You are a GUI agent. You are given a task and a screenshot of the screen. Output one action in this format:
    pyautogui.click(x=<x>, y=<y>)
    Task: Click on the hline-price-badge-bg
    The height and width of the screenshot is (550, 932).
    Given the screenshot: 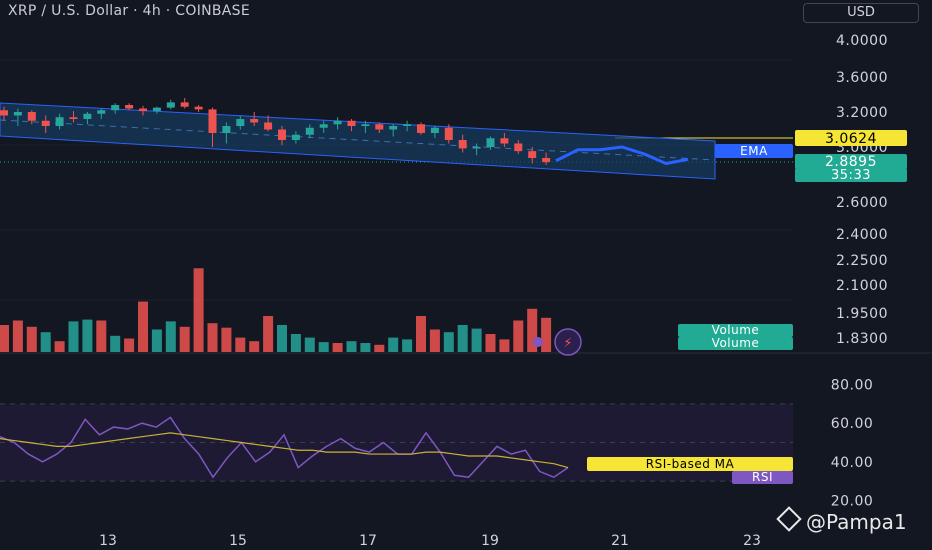 What is the action you would take?
    pyautogui.click(x=851, y=138)
    